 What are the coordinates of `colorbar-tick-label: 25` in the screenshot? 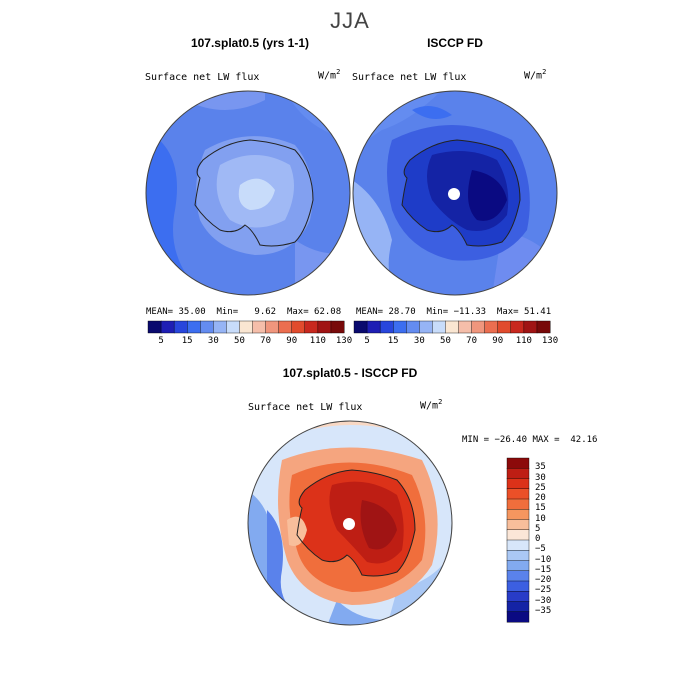 It's located at (540, 487).